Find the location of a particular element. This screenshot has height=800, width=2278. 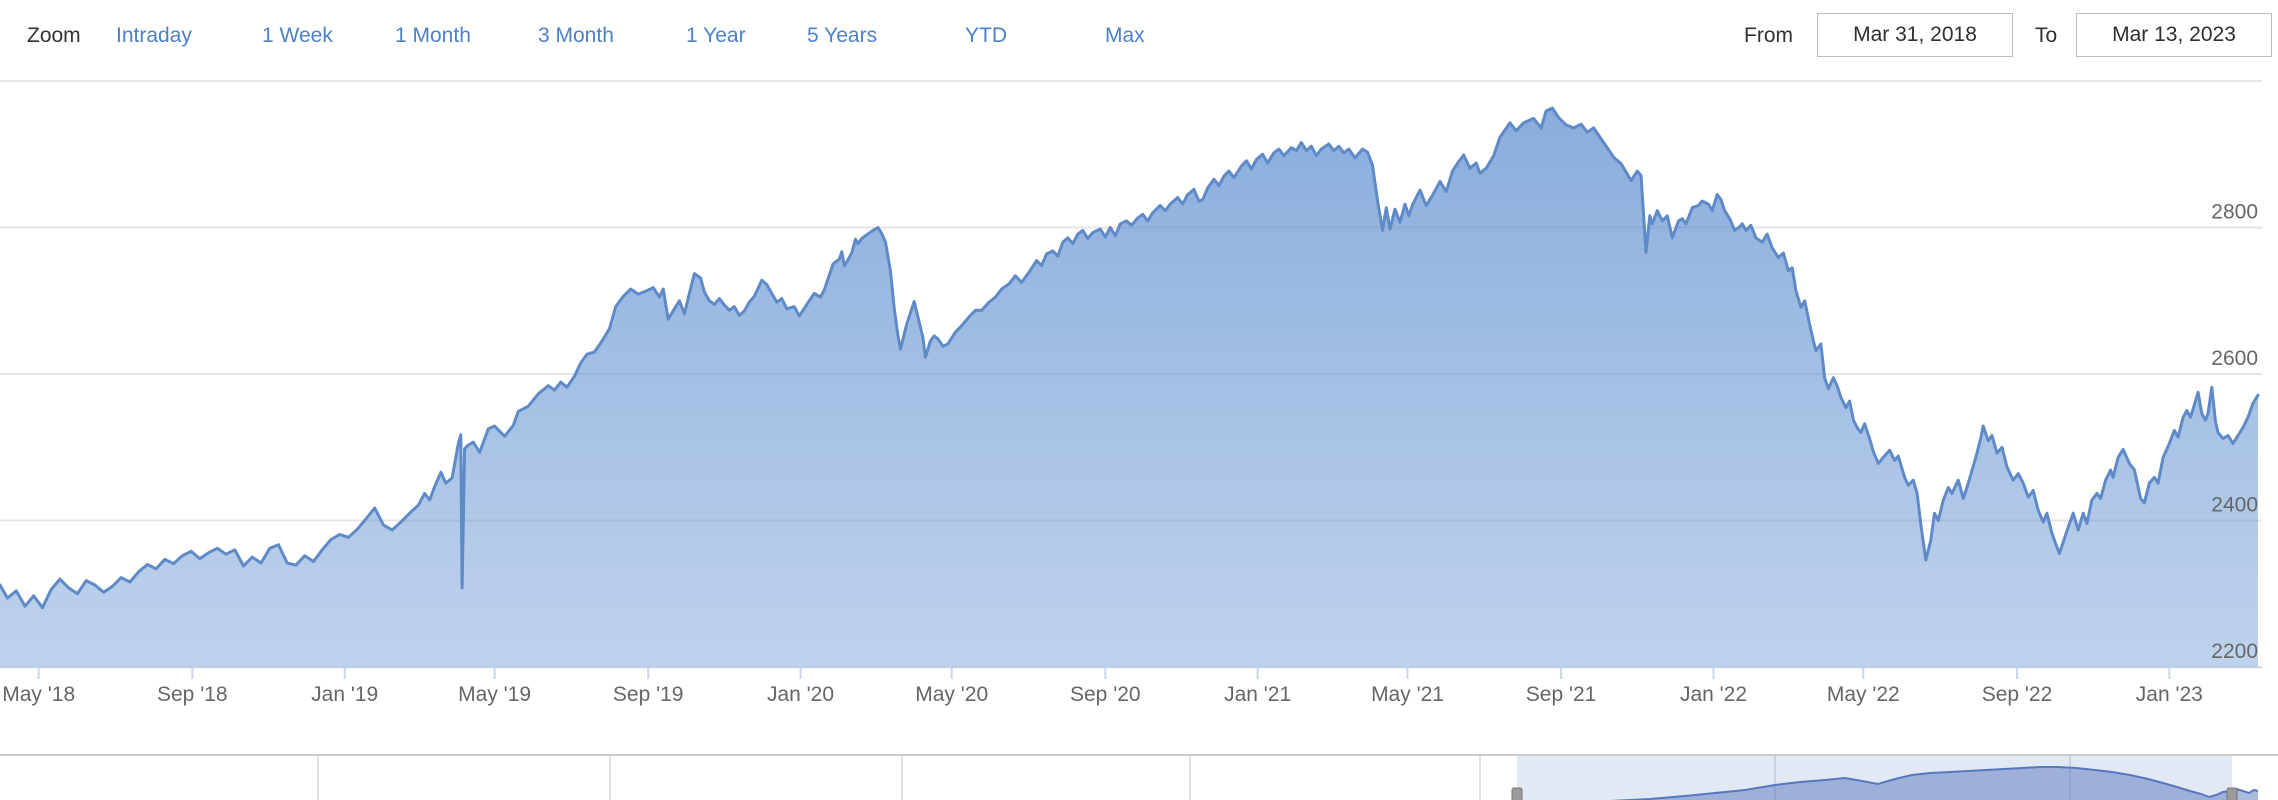

y-axis-label: 2800 is located at coordinates (2234, 212).